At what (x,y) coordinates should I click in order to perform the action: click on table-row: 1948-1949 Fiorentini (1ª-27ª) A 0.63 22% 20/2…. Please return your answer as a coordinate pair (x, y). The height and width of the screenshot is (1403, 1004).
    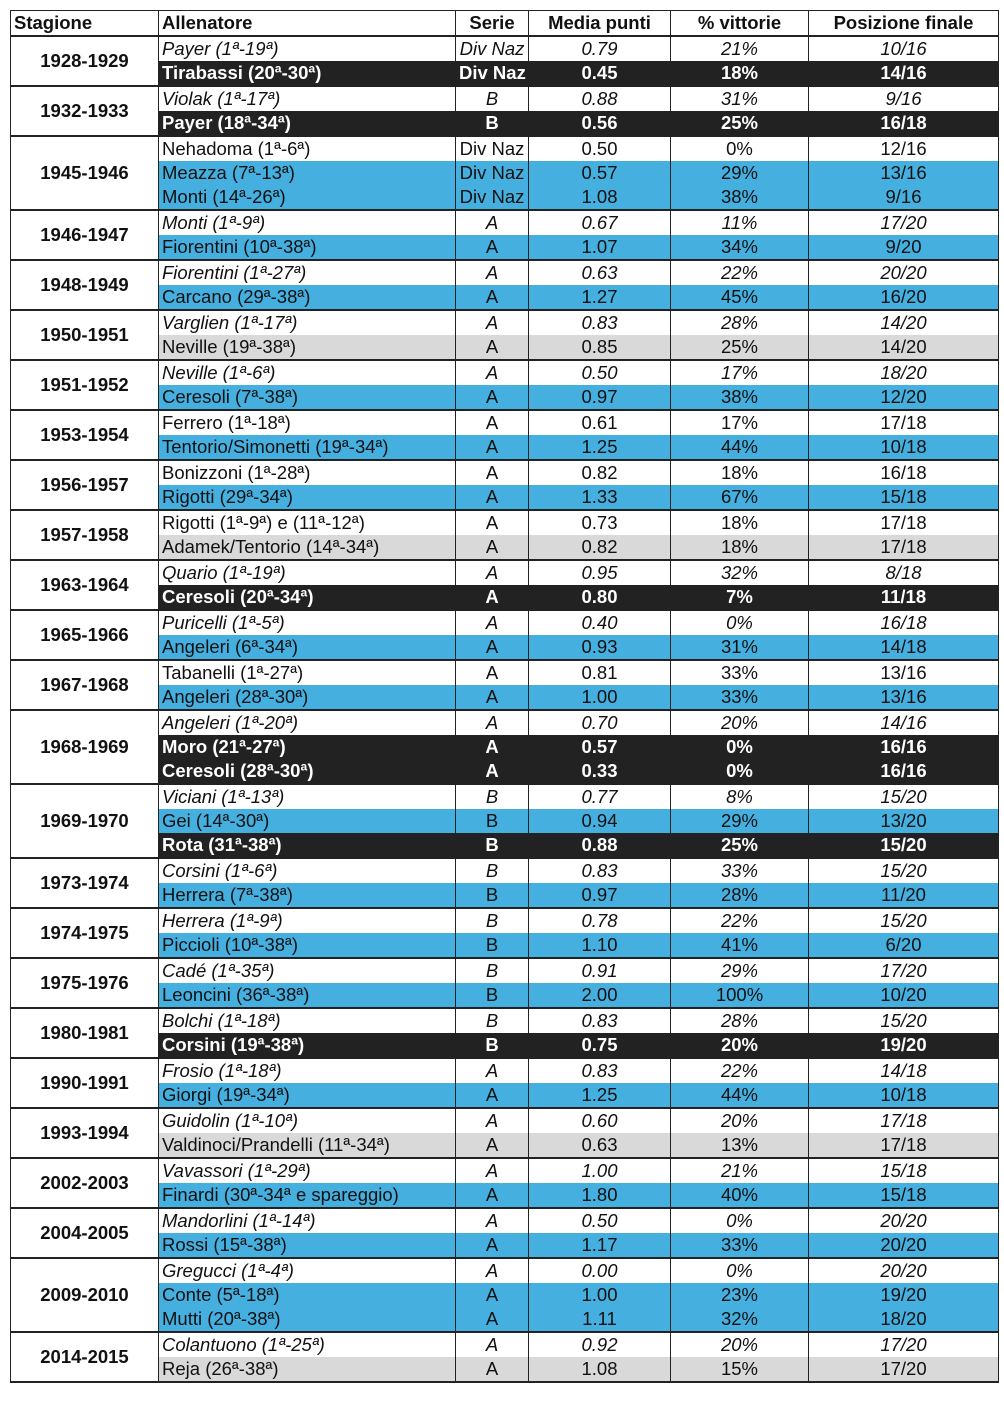
    Looking at the image, I should click on (504, 285).